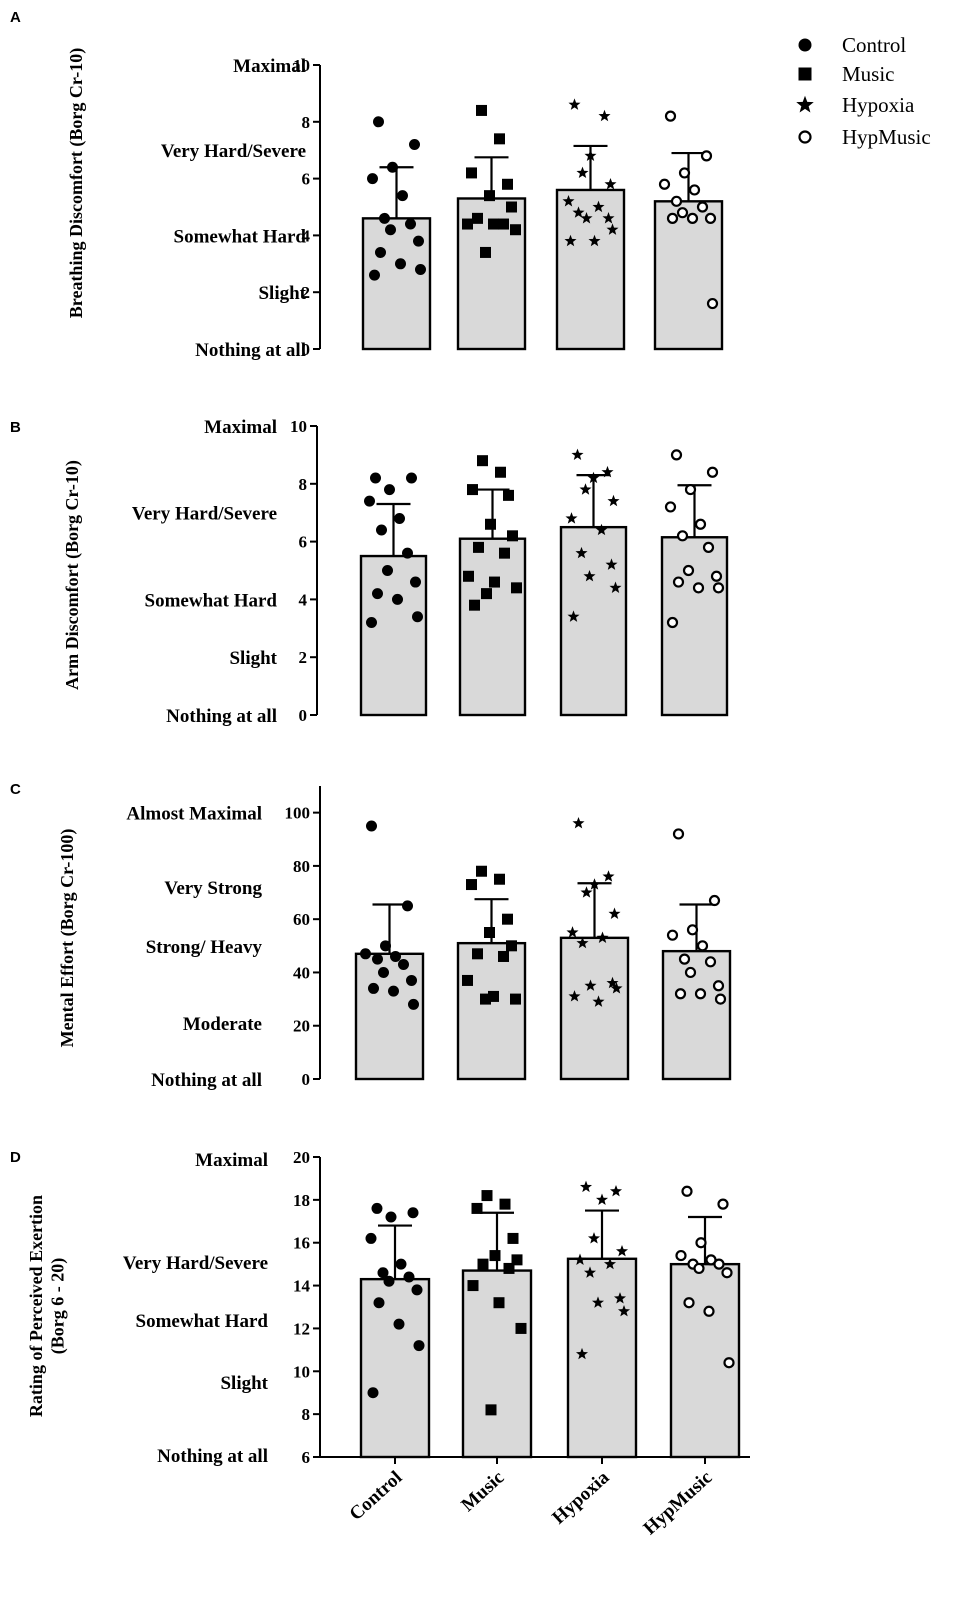  I want to click on bar-control, so click(395, 1368).